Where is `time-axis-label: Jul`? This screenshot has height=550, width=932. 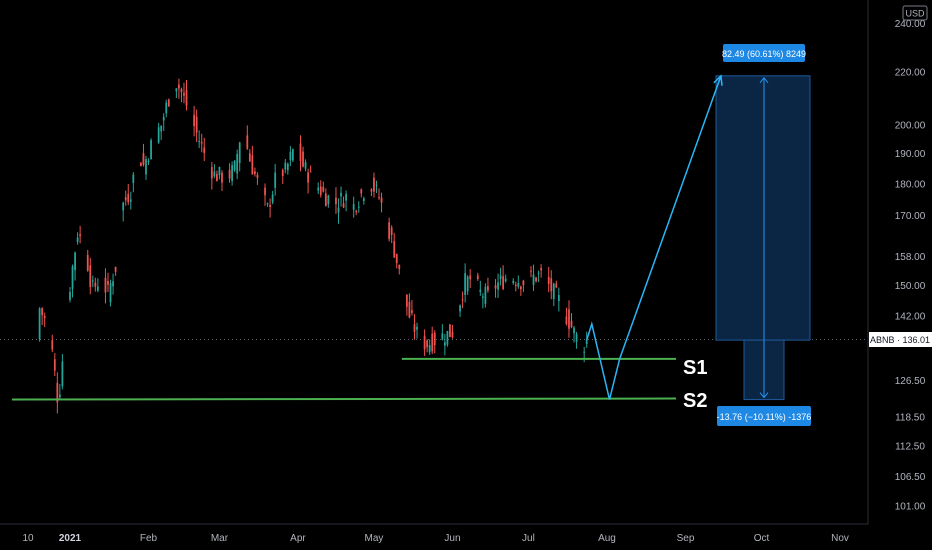
time-axis-label: Jul is located at coordinates (528, 538).